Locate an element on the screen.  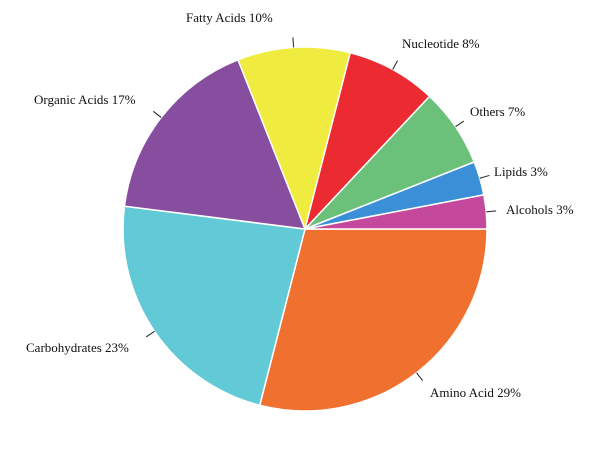
slice-label-fatty-acids: Fatty Acids 10% is located at coordinates (229, 17).